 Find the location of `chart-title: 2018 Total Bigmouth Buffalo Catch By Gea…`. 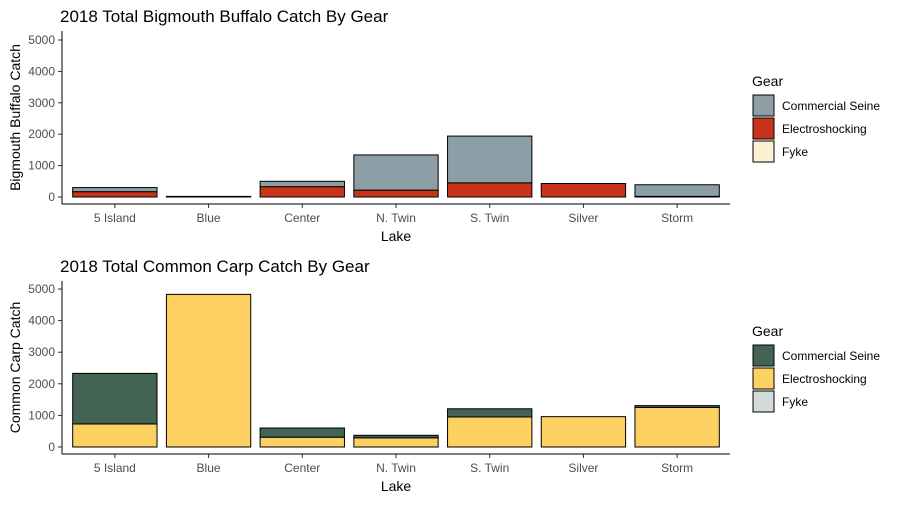

chart-title: 2018 Total Bigmouth Buffalo Catch By Gea… is located at coordinates (224, 16).